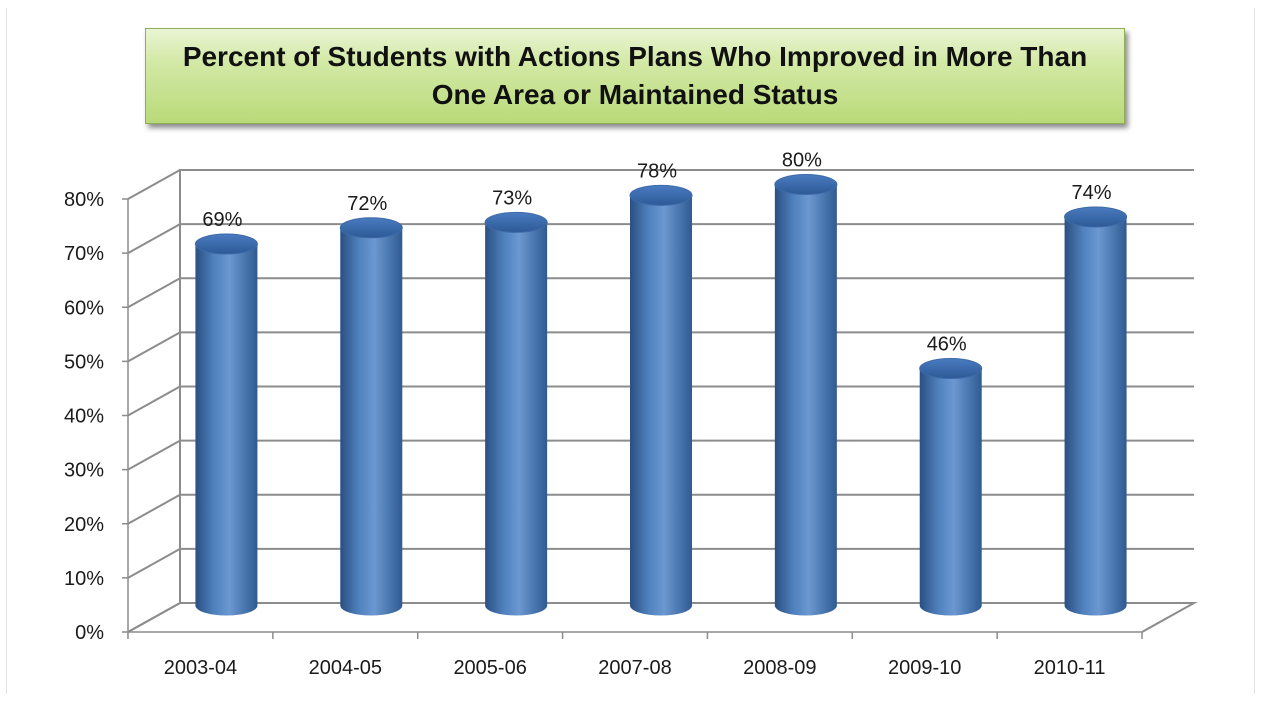  What do you see at coordinates (947, 345) in the screenshot?
I see `data-label: 46%` at bounding box center [947, 345].